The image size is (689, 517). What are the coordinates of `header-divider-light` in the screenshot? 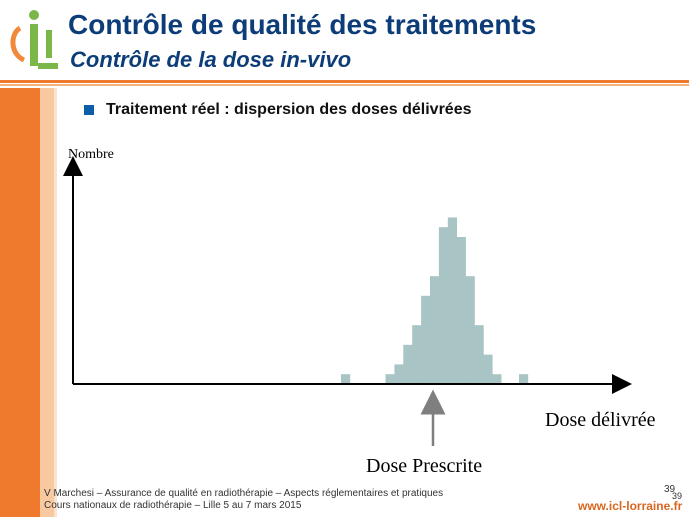 It's located at (344, 85).